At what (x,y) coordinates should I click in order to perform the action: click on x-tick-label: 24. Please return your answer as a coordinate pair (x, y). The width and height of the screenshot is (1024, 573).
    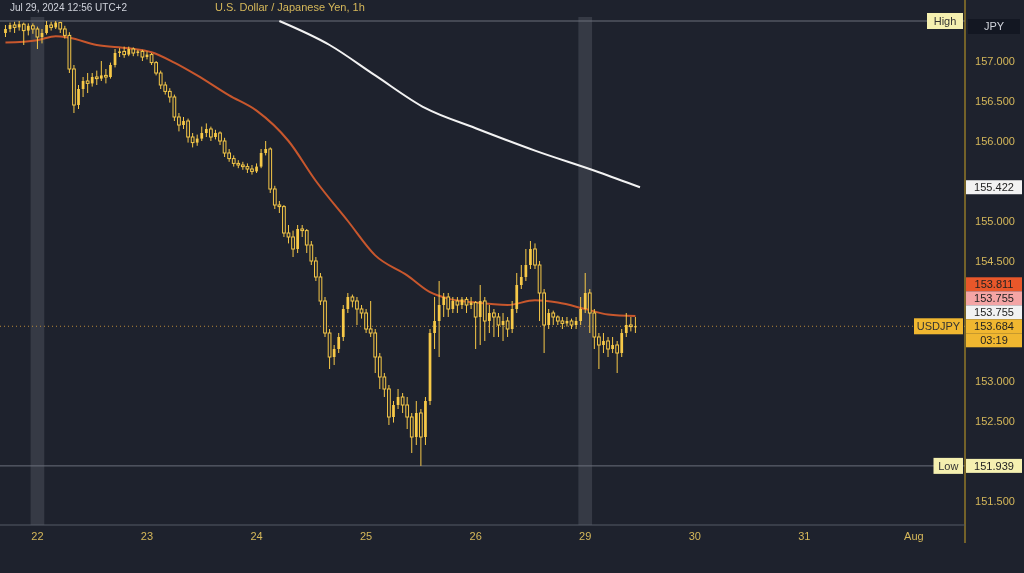
    Looking at the image, I should click on (256, 536).